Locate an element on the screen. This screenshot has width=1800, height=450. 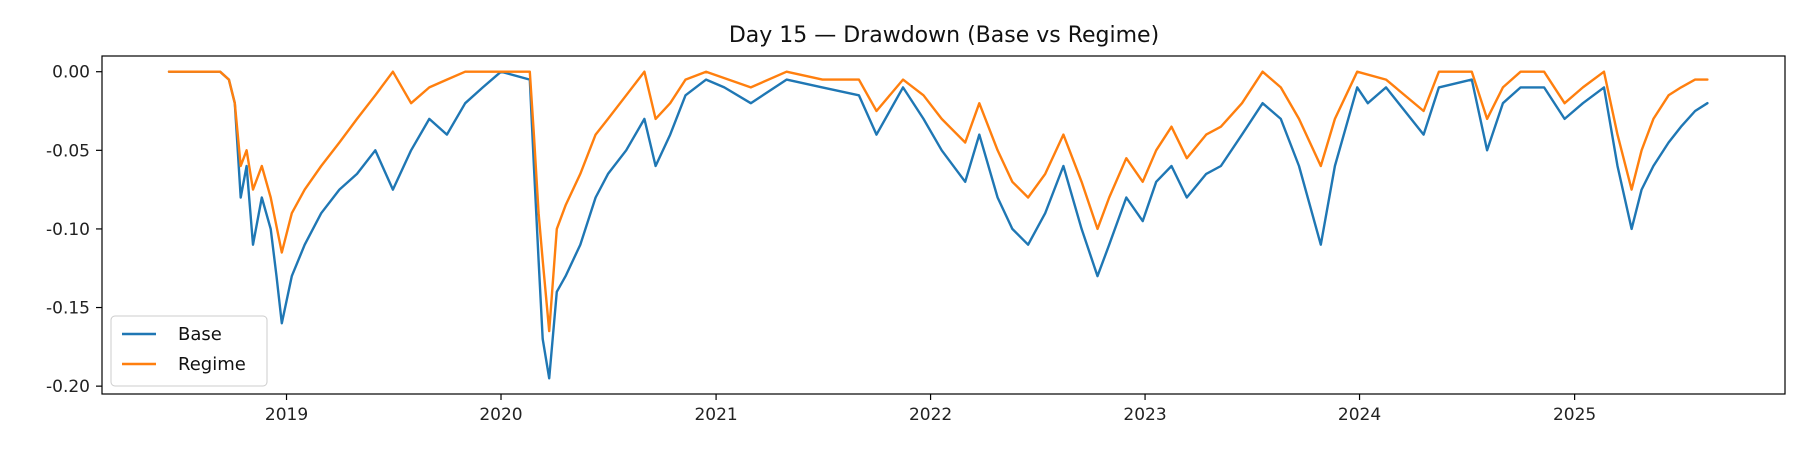
y-tick-label: -0.15 is located at coordinates (68, 309).